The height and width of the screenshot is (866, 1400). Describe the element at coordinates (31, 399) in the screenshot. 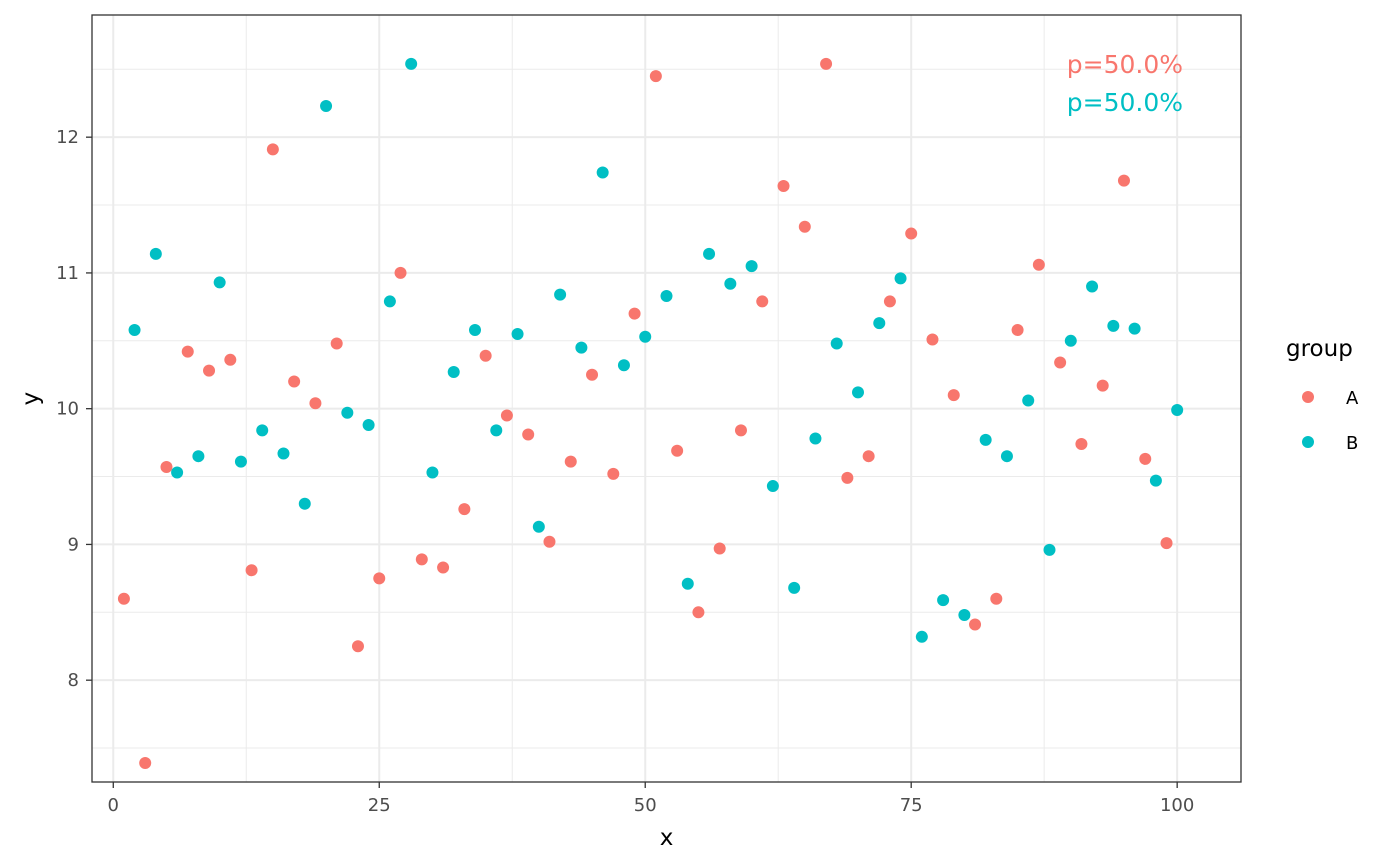

I see `y-axis-title: y` at that location.